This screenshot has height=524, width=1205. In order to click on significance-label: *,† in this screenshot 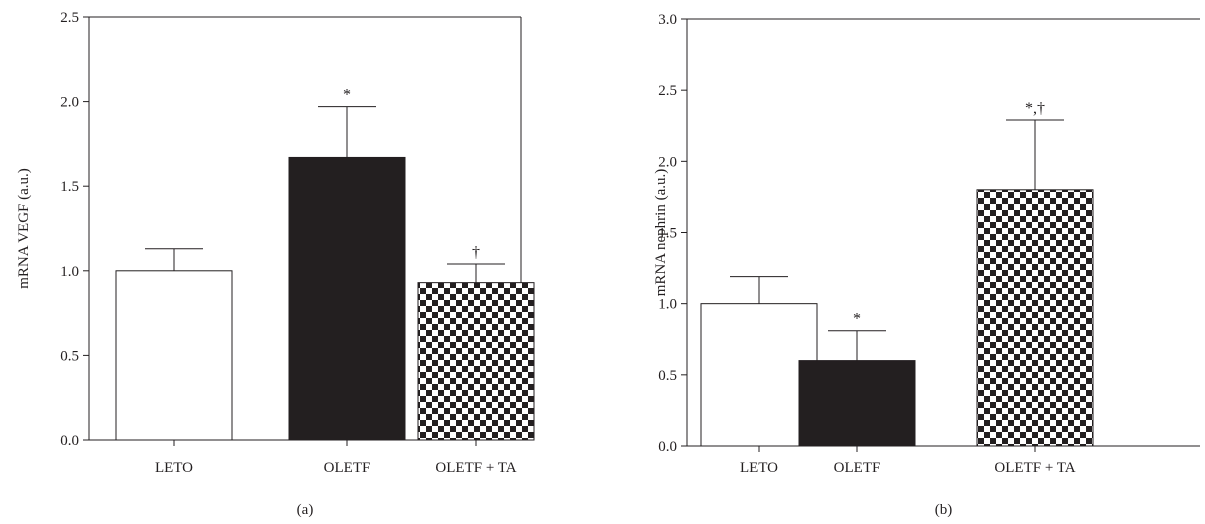, I will do `click(1035, 108)`.